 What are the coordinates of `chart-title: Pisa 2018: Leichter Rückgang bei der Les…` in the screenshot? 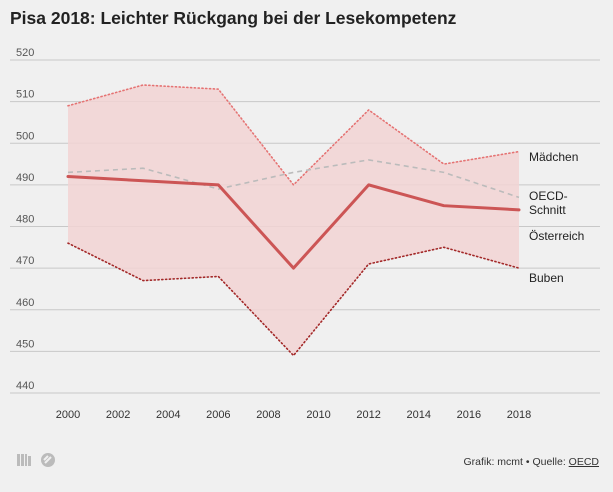 It's located at (233, 18).